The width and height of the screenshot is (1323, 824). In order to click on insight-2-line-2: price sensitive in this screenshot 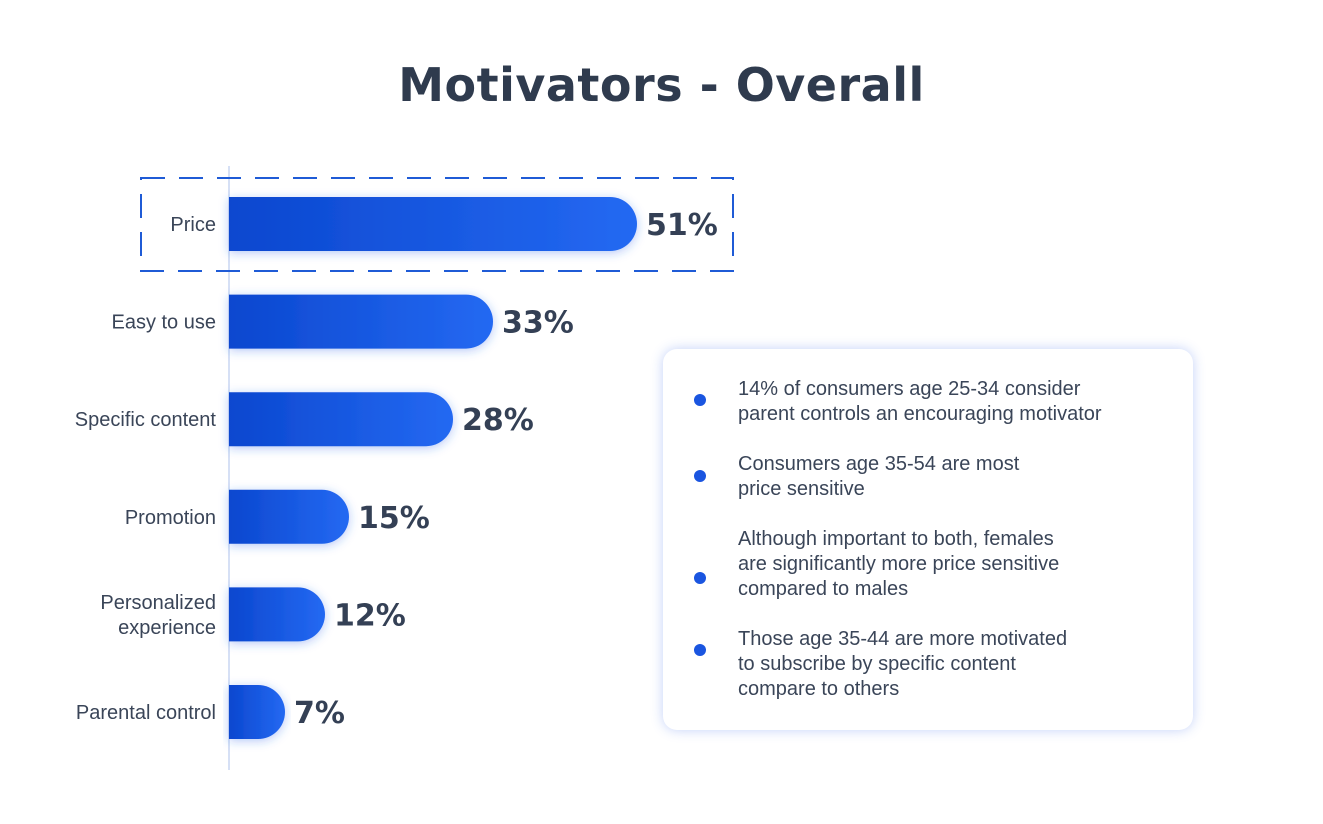, I will do `click(801, 489)`.